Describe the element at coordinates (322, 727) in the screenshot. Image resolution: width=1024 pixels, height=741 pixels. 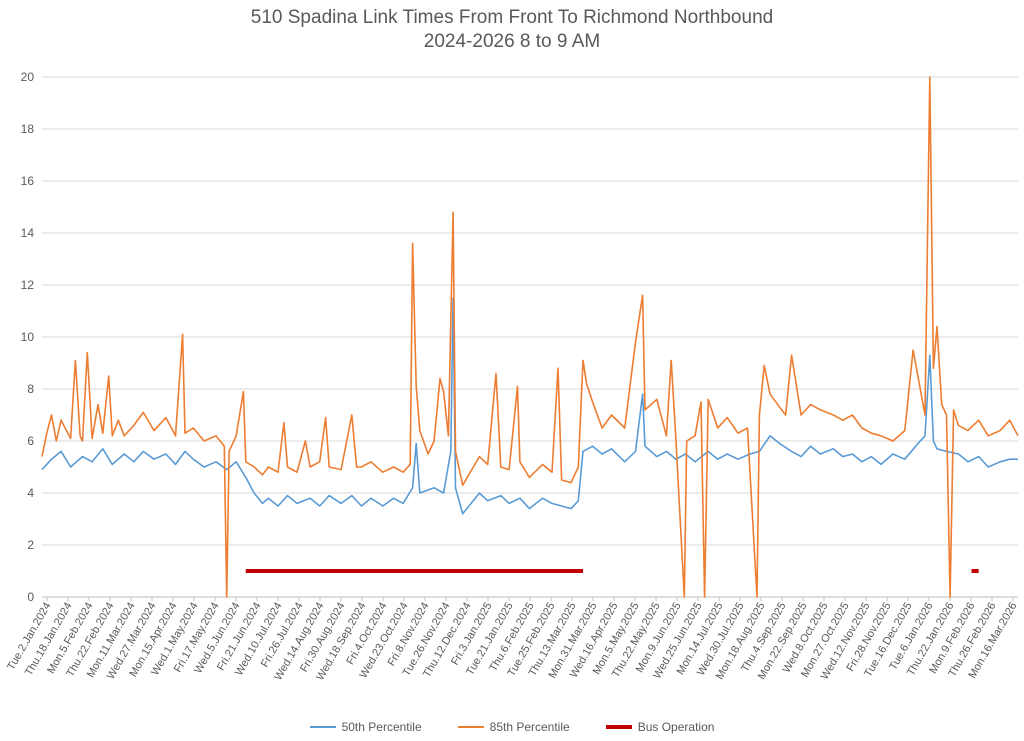
I see `legend-swatch-50th` at that location.